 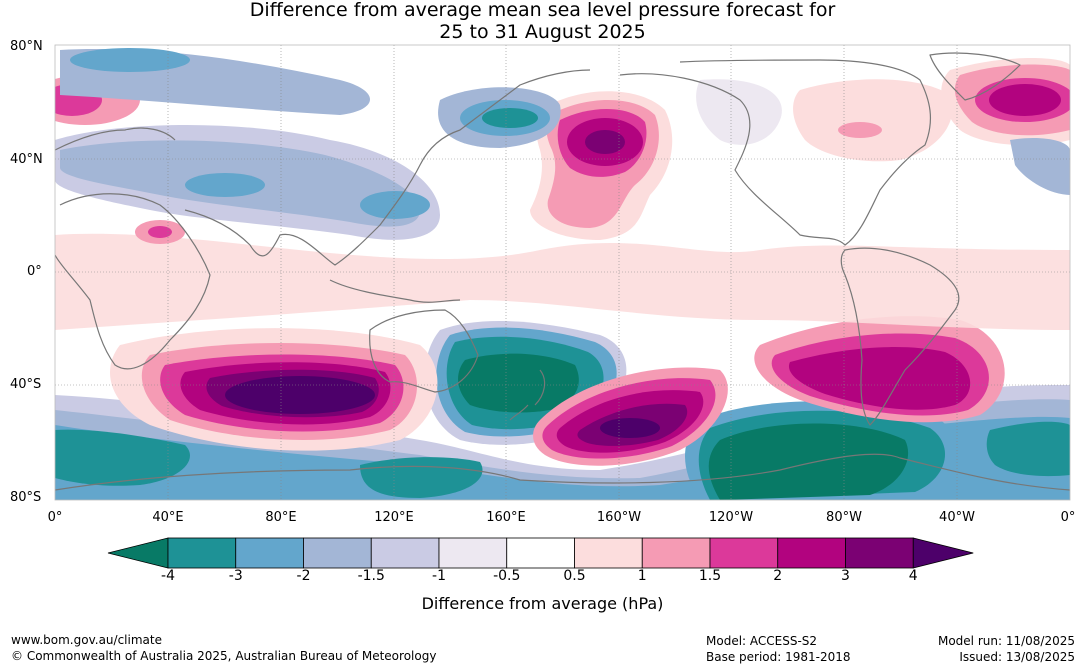 What do you see at coordinates (1028, 449) in the screenshot?
I see `southern-ocean-low-core-east` at bounding box center [1028, 449].